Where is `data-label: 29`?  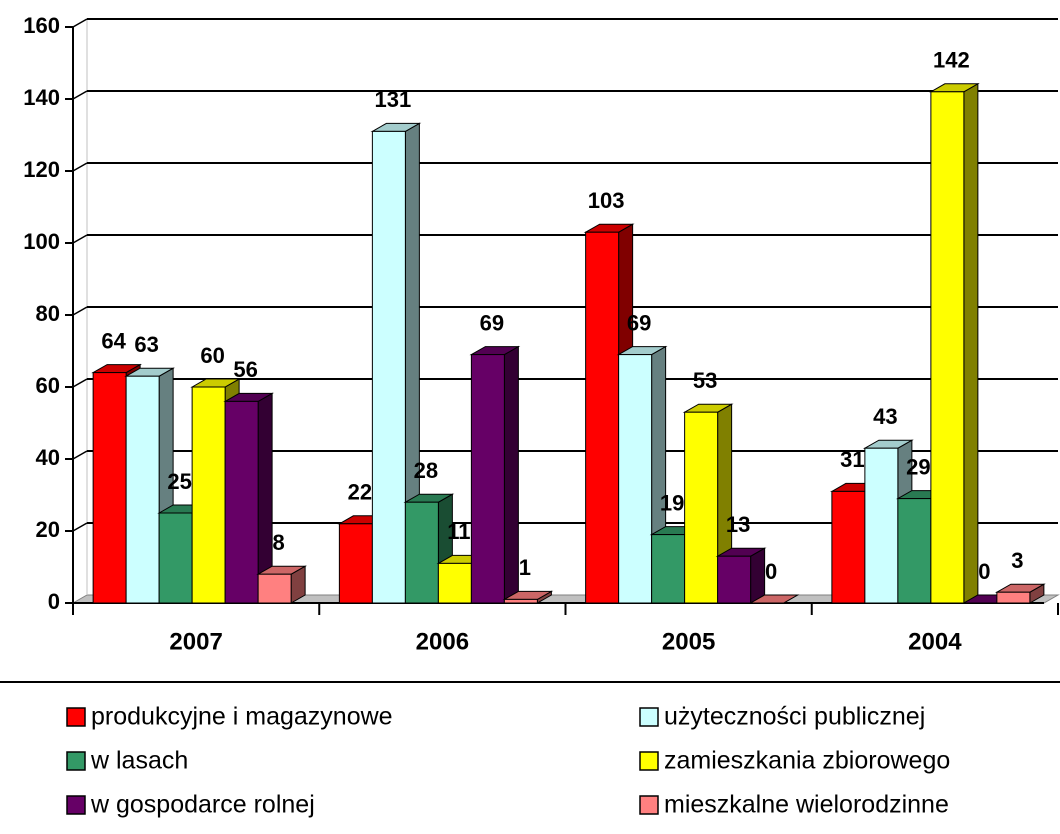
data-label: 29 is located at coordinates (918, 466).